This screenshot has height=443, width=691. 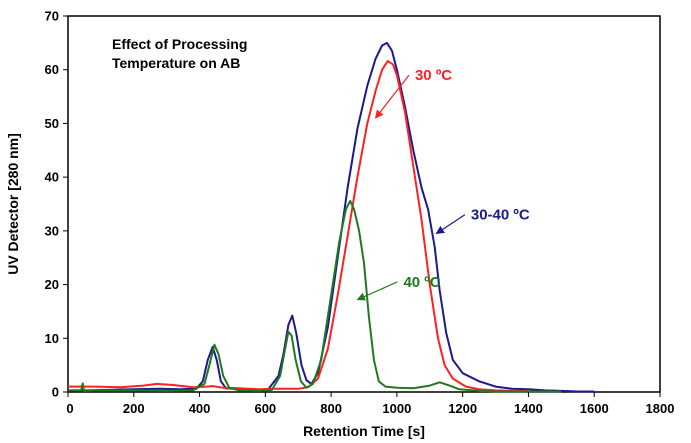 I want to click on series-label-1: 30 ºC, so click(x=433, y=75).